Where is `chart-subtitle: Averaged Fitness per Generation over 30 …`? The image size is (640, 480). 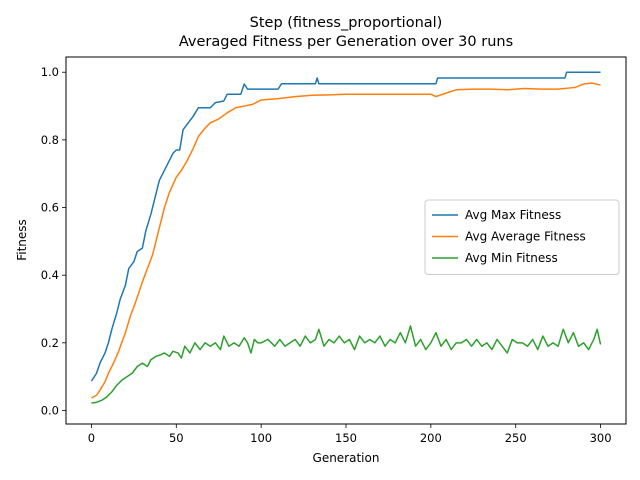
chart-subtitle: Averaged Fitness per Generation over 30 … is located at coordinates (346, 42).